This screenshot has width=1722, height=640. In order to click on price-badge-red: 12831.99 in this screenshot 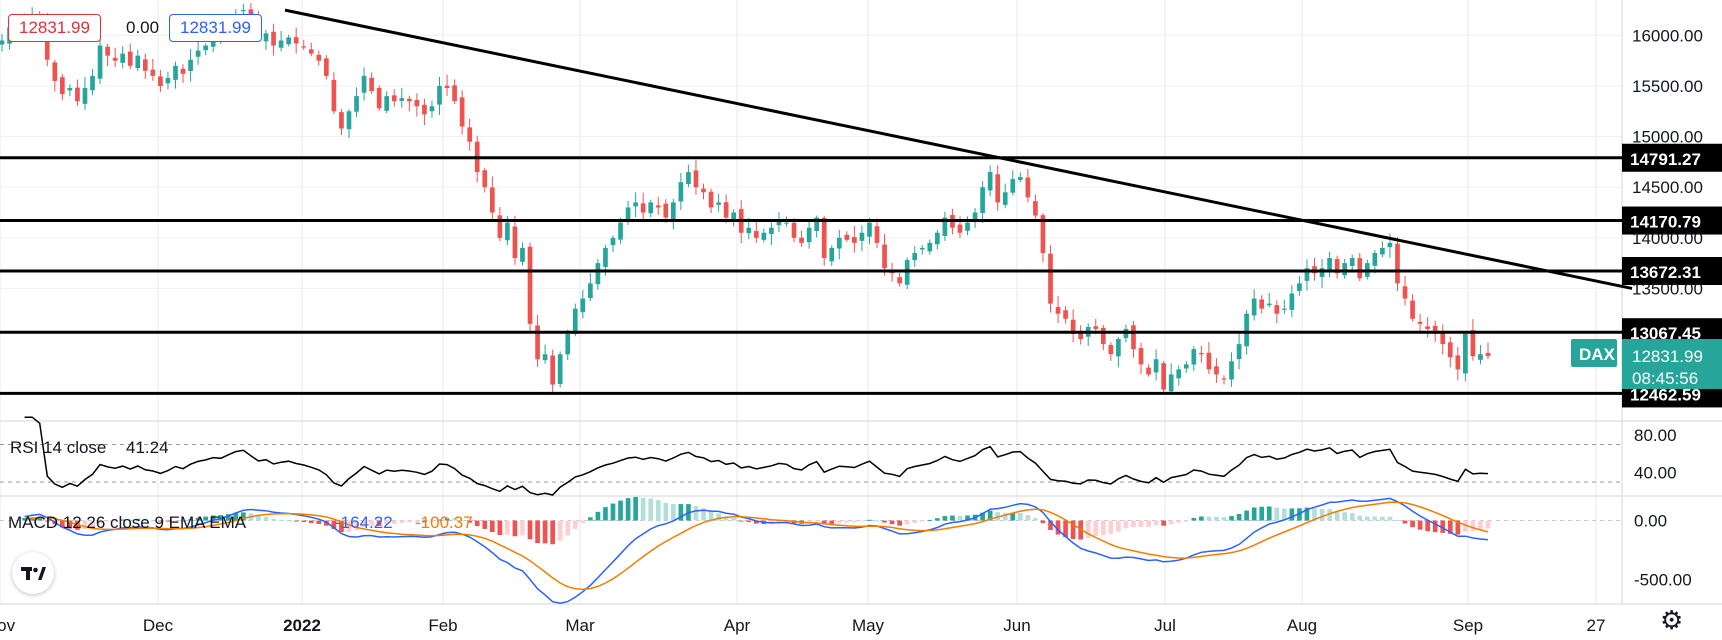, I will do `click(54, 28)`.